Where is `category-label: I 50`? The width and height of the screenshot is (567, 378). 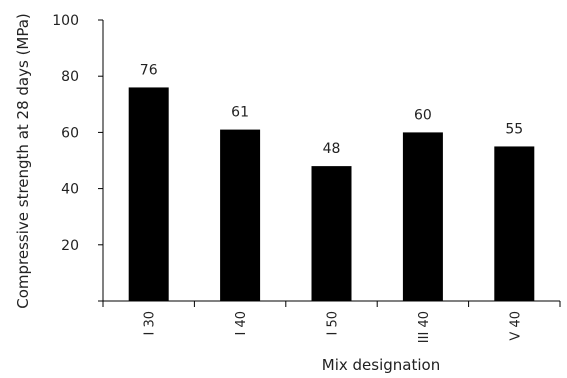
category-label: I 50 is located at coordinates (333, 323).